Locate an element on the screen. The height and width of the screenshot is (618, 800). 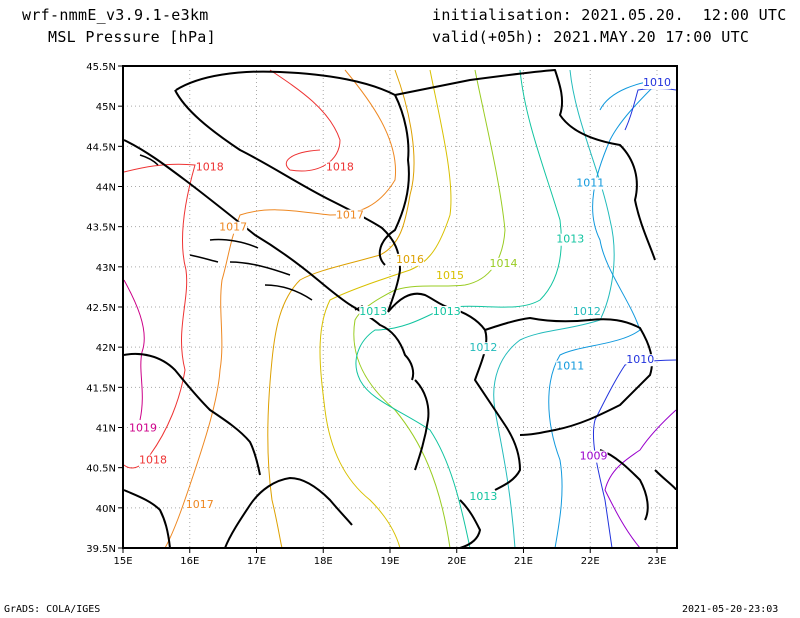
italy-coast is located at coordinates (147, 519).